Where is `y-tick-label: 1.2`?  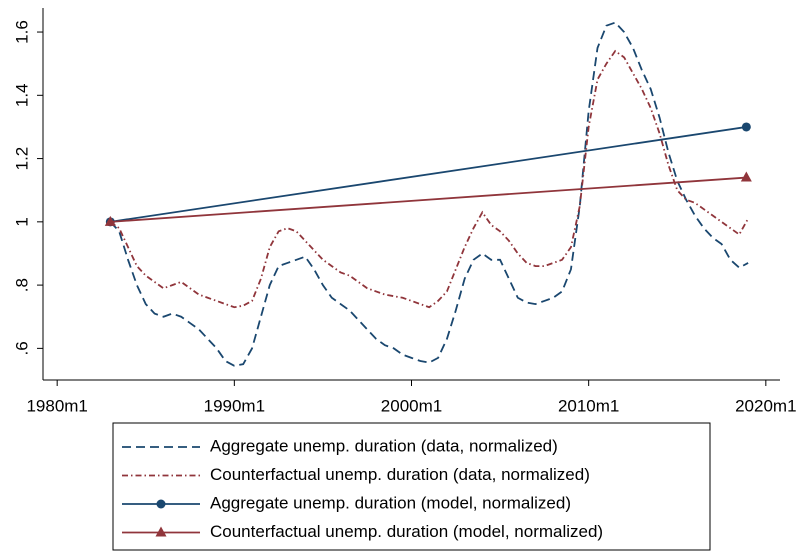
y-tick-label: 1.2 is located at coordinates (21, 159).